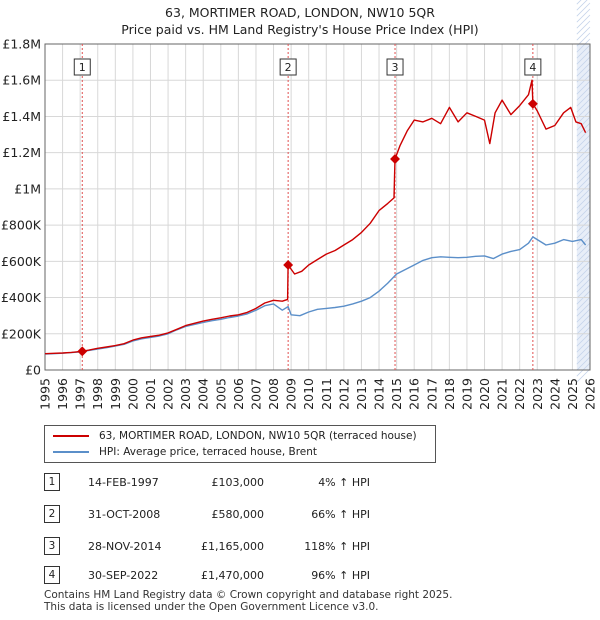  What do you see at coordinates (21, 116) in the screenshot?
I see `y-tick-label: £1.4M` at bounding box center [21, 116].